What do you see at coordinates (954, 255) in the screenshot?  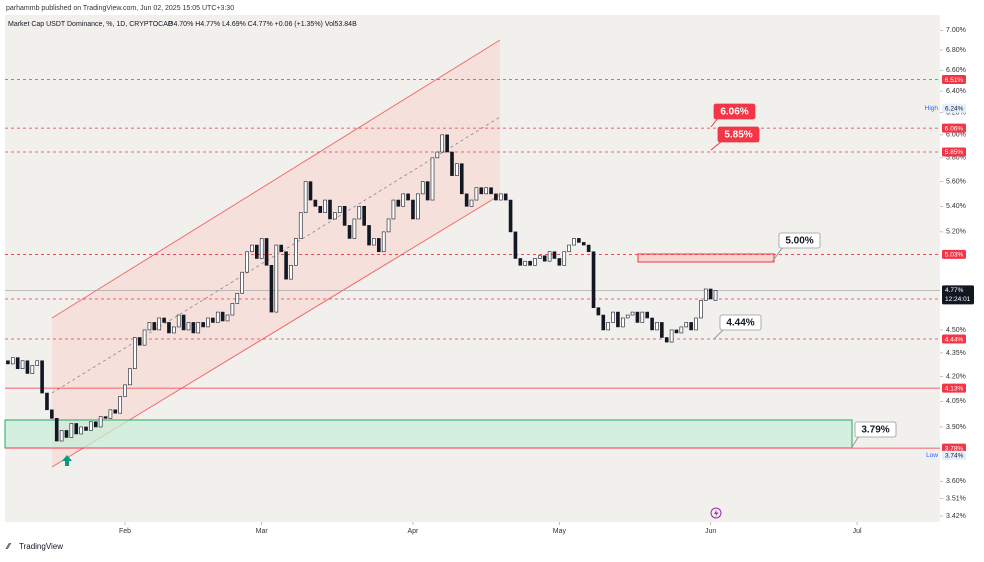 I see `price-line-label: 5.03%` at bounding box center [954, 255].